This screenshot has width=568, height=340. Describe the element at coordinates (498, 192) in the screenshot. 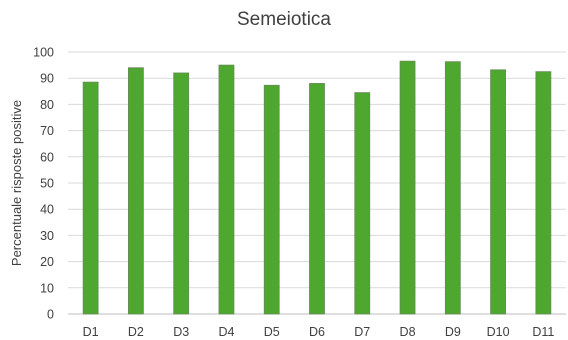

I see `bar-d10` at that location.